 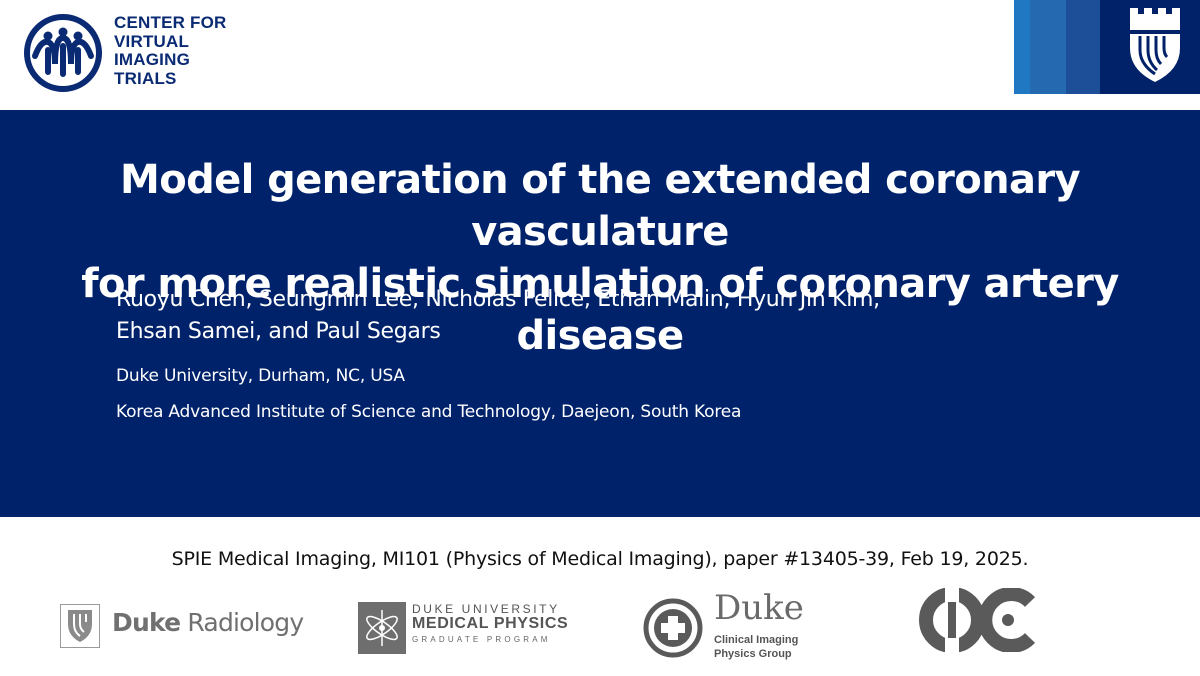 I want to click on cvit-line-3: IMAGING, so click(x=152, y=59).